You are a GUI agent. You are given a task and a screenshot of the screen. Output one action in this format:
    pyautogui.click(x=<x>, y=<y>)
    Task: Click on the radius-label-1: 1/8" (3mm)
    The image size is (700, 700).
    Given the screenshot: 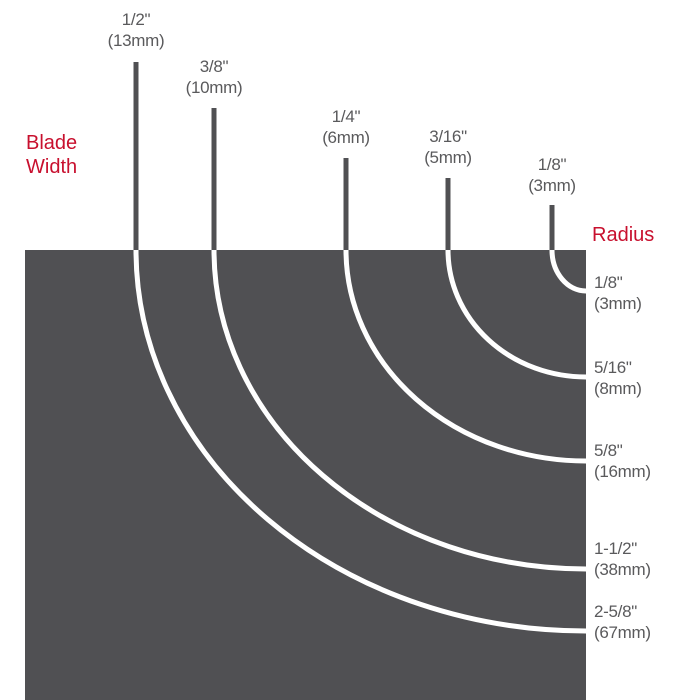 What is the action you would take?
    pyautogui.click(x=618, y=293)
    